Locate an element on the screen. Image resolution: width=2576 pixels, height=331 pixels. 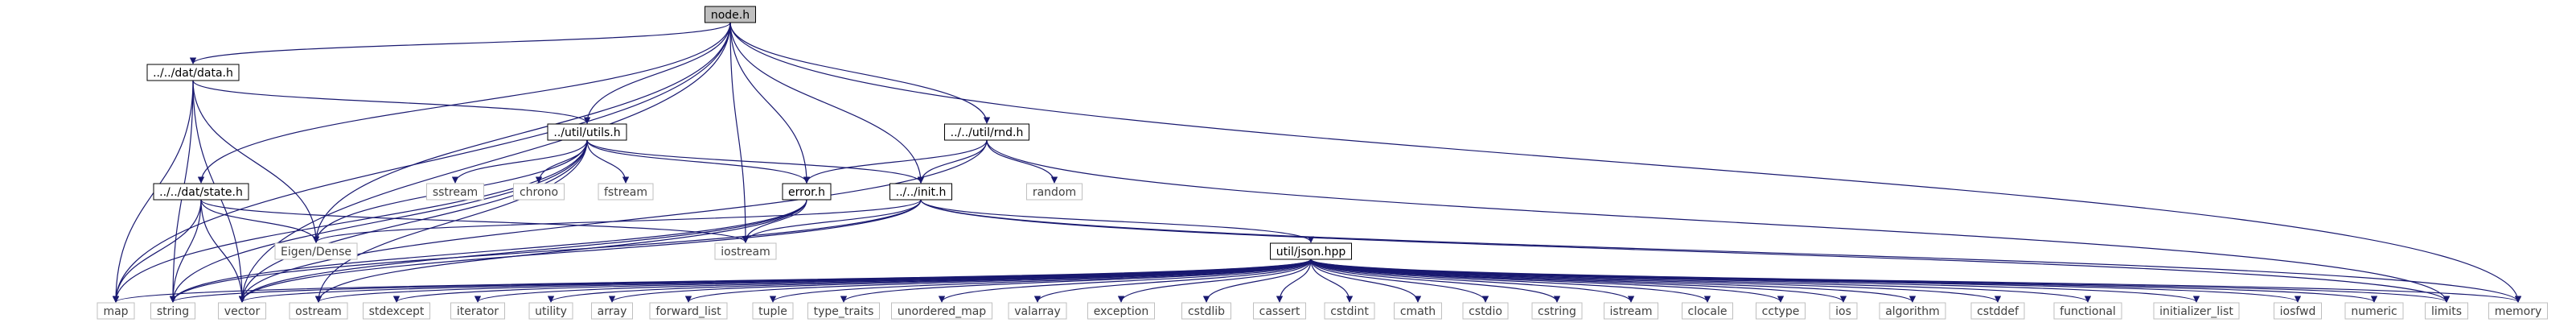
edge-dat_state_h-to-iostream is located at coordinates (475, 221).